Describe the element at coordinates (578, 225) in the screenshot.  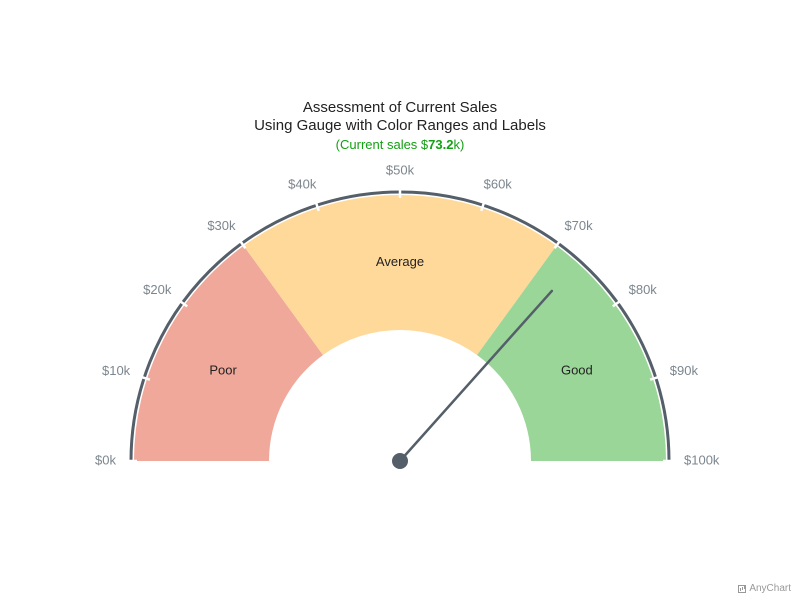
I see `gauge-tick-label-70: $70k` at that location.